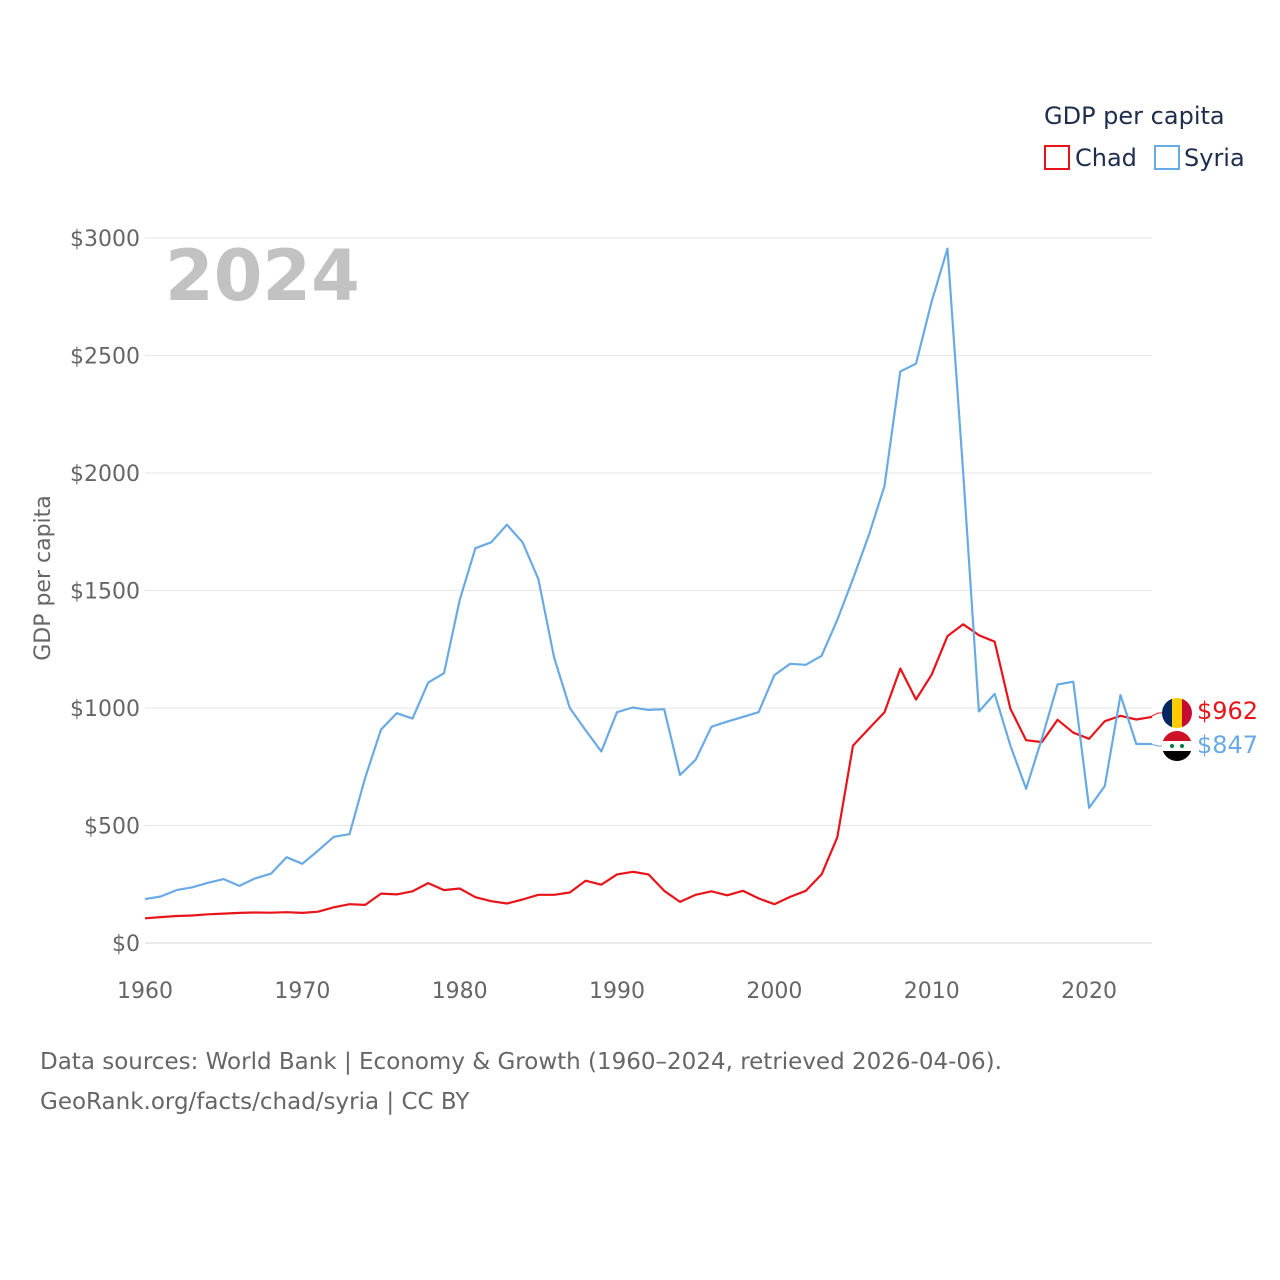  What do you see at coordinates (932, 991) in the screenshot?
I see `x-tick-label: 2010` at bounding box center [932, 991].